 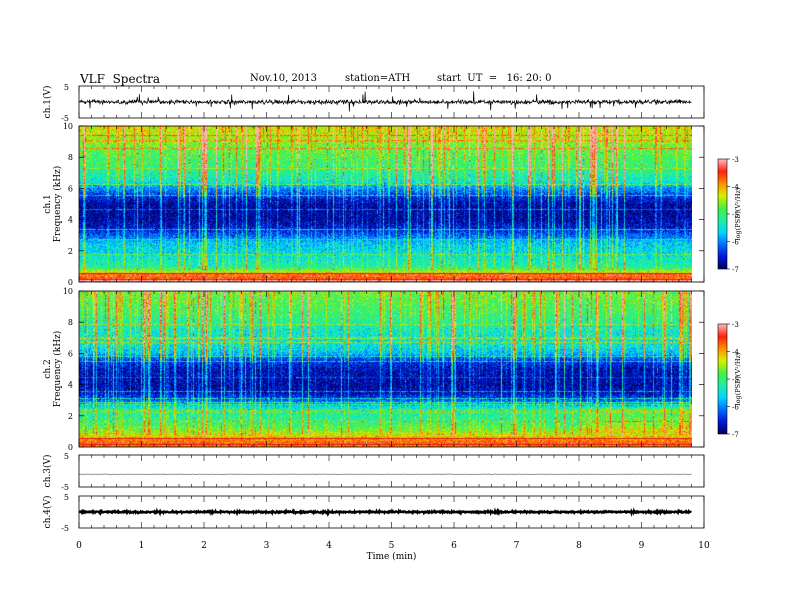 I want to click on time-axis-label: Time (min), so click(x=392, y=556).